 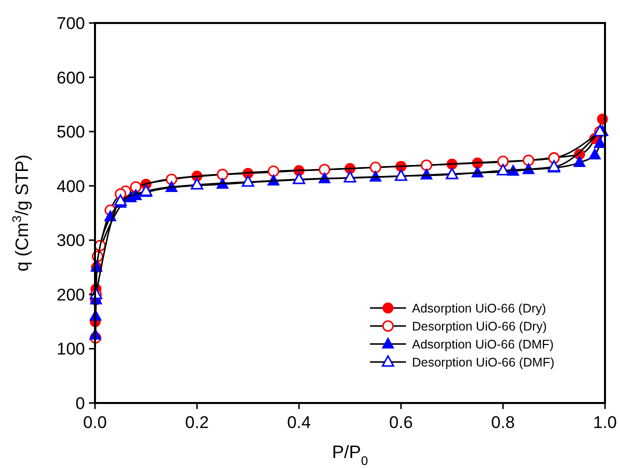 I want to click on y-tick-label: 0, so click(x=80, y=403).